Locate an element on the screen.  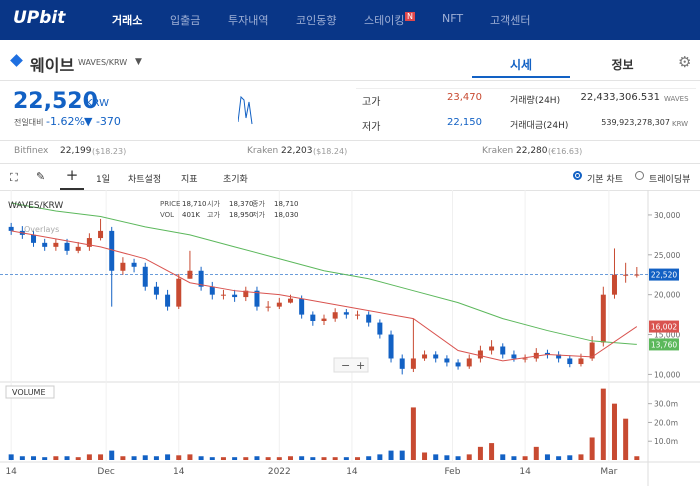
info-label: PRICE is located at coordinates (170, 204).